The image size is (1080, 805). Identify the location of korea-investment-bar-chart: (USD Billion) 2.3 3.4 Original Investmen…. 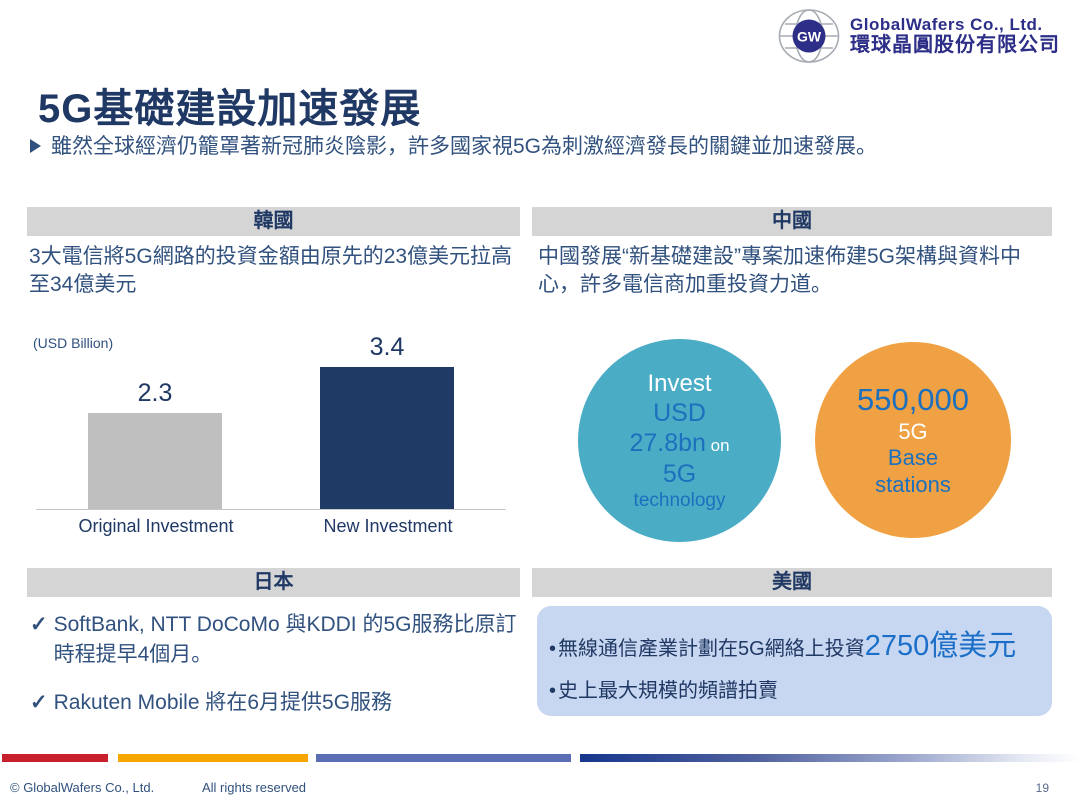
(269, 439).